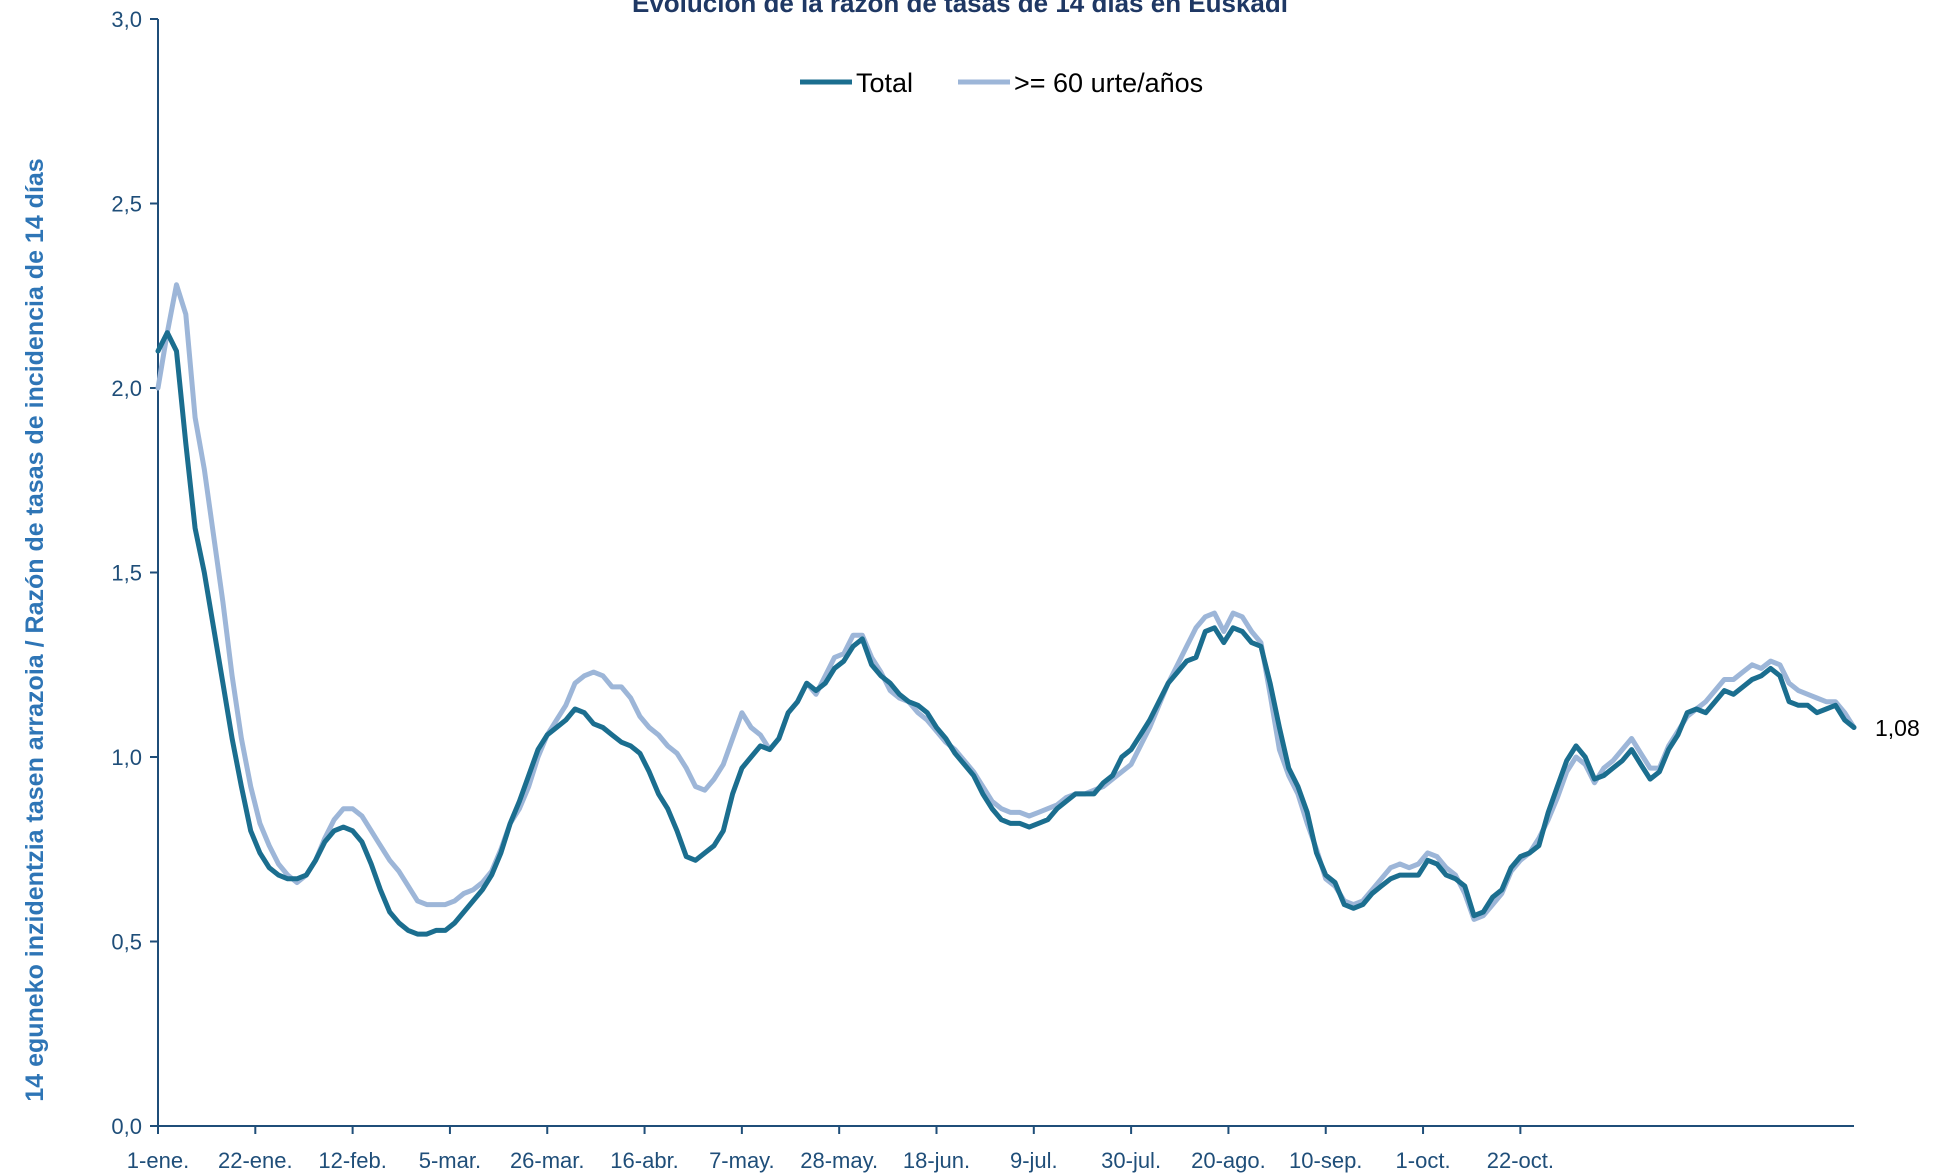 The width and height of the screenshot is (1944, 1176). Describe the element at coordinates (1131, 1160) in the screenshot. I see `x-tick-label: 30-jul.` at that location.